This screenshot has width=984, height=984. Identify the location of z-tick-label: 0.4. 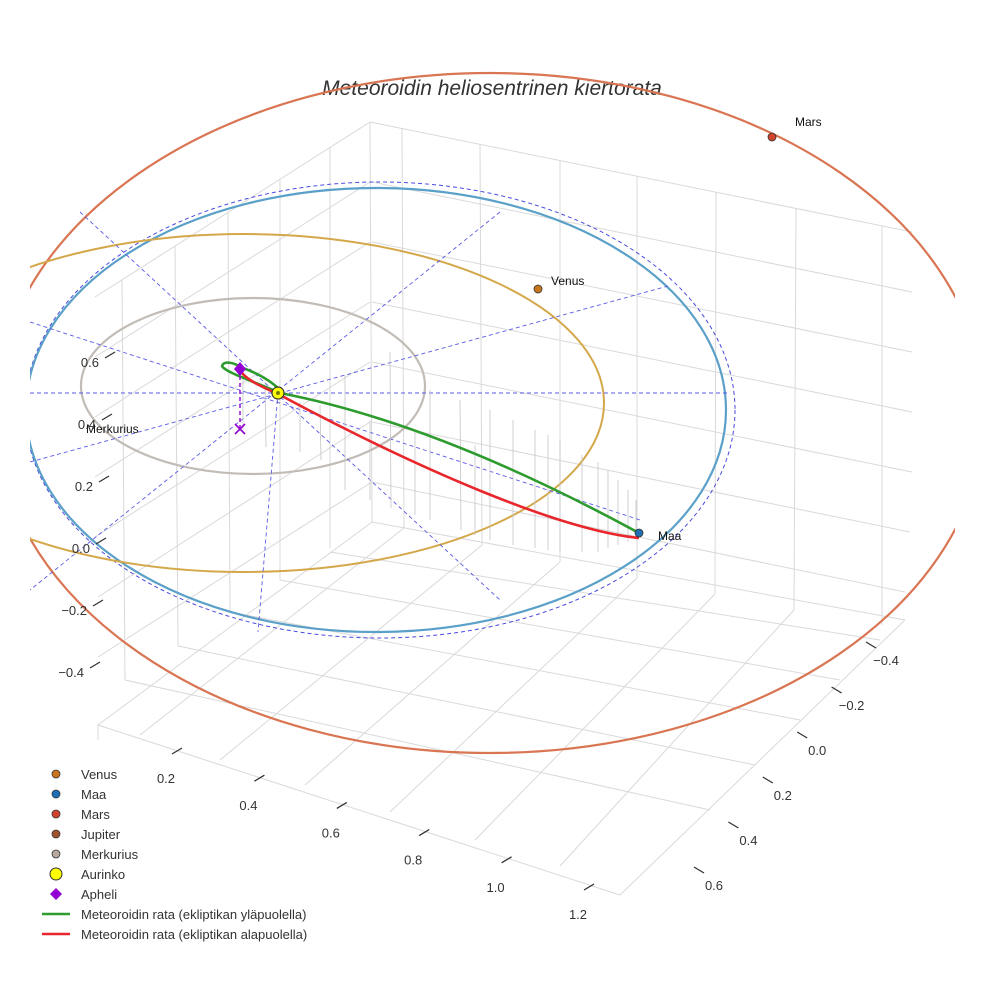
(87, 424).